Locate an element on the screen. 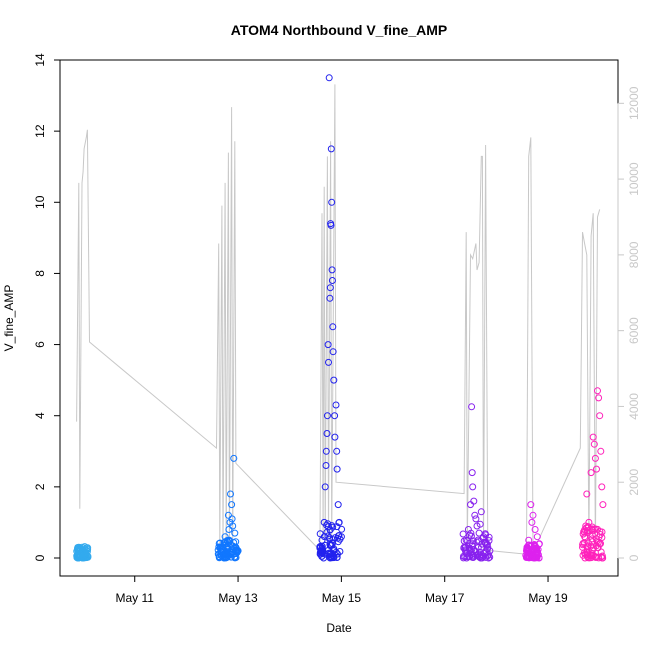  y2-tick-label: 12000 is located at coordinates (634, 103).